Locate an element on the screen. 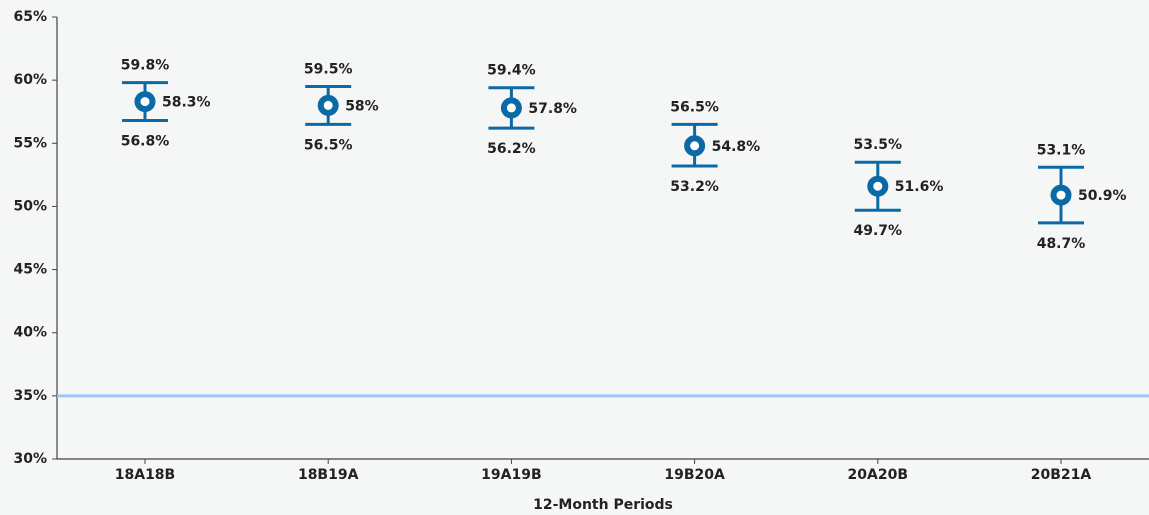 The height and width of the screenshot is (515, 1149). x-tick-label: 20B21A is located at coordinates (1061, 475).